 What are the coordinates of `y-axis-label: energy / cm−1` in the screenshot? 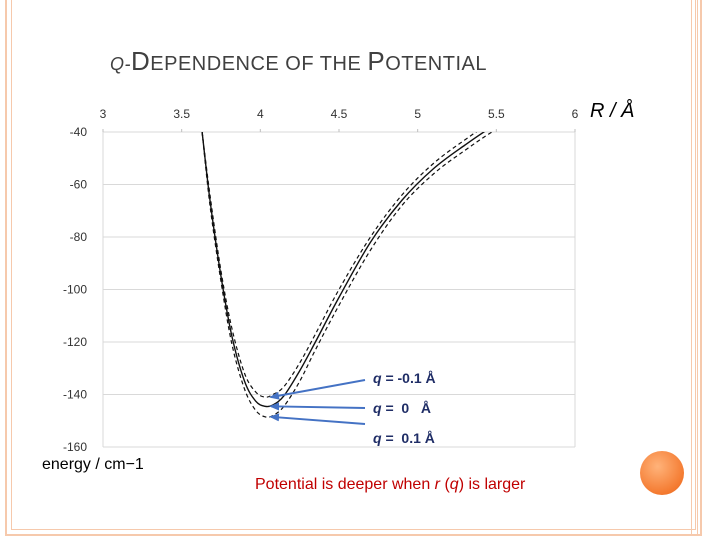 It's located at (93, 465).